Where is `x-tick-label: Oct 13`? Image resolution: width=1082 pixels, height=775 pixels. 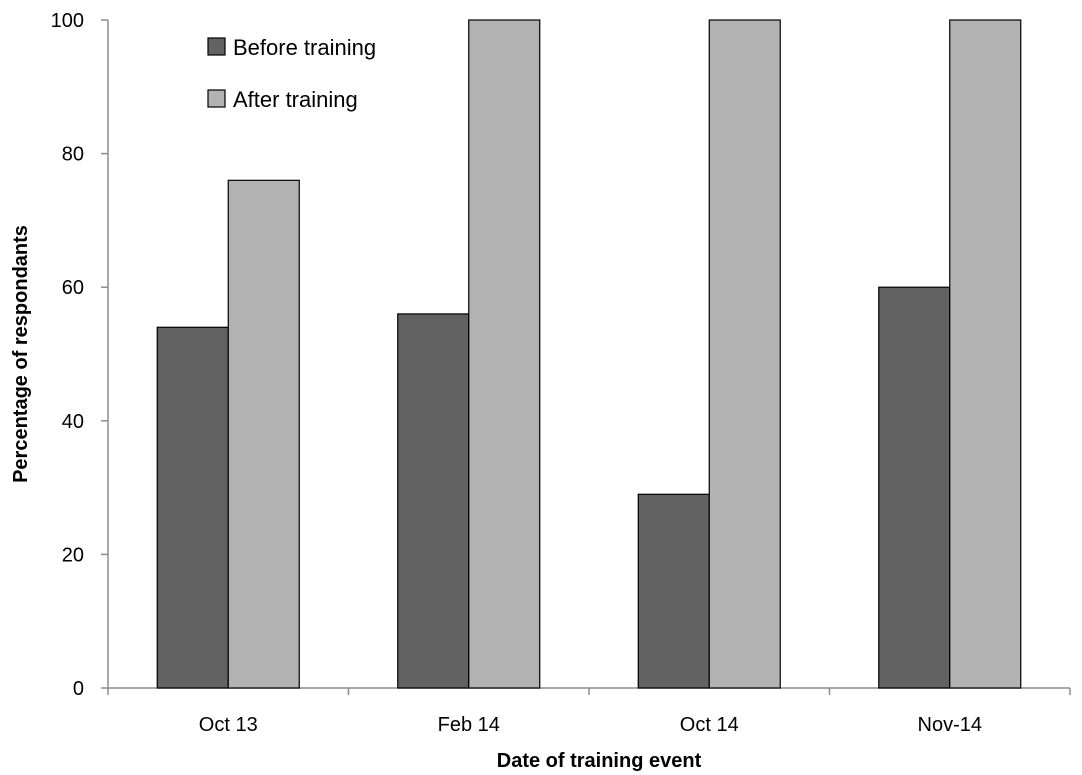 x-tick-label: Oct 13 is located at coordinates (228, 725).